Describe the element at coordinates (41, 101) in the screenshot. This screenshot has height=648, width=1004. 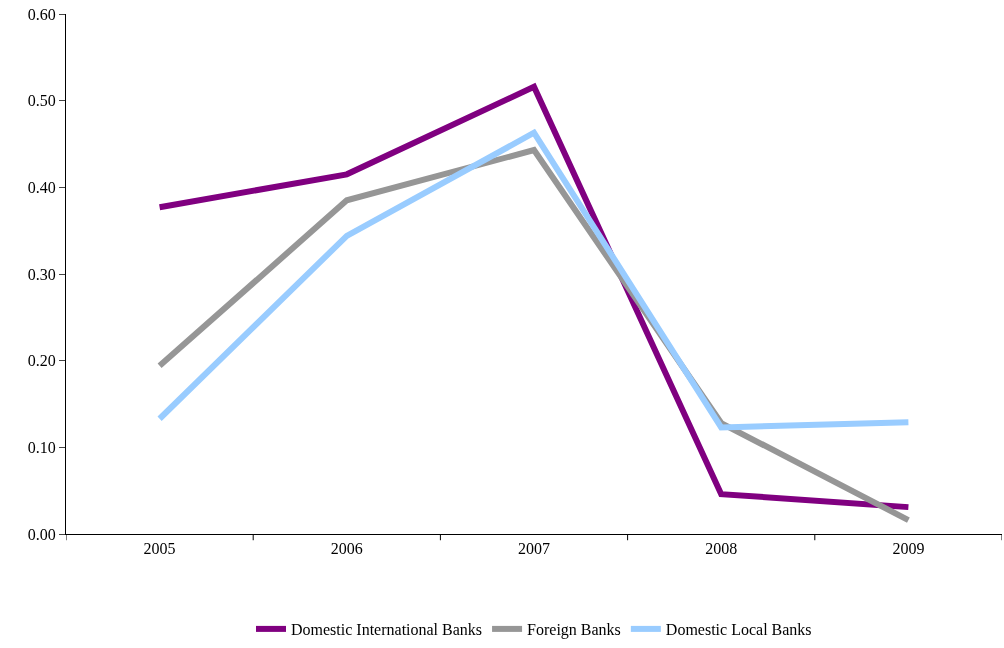
I see `y-tick-label: 0.50` at that location.